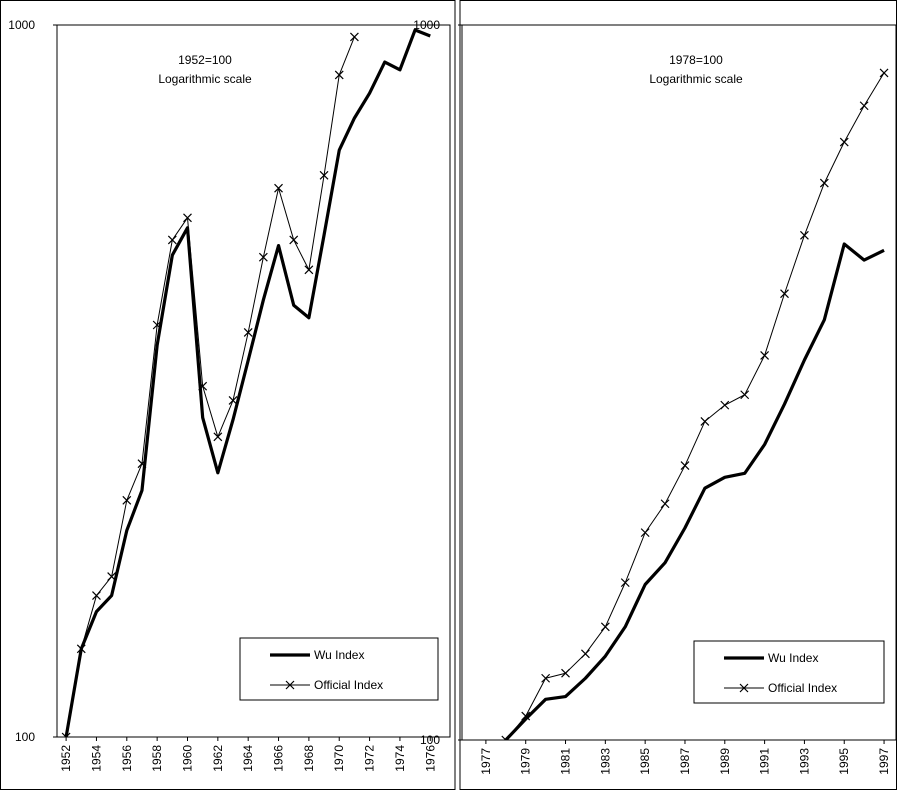 This screenshot has width=897, height=795. I want to click on x-tick-label: 1962, so click(218, 758).